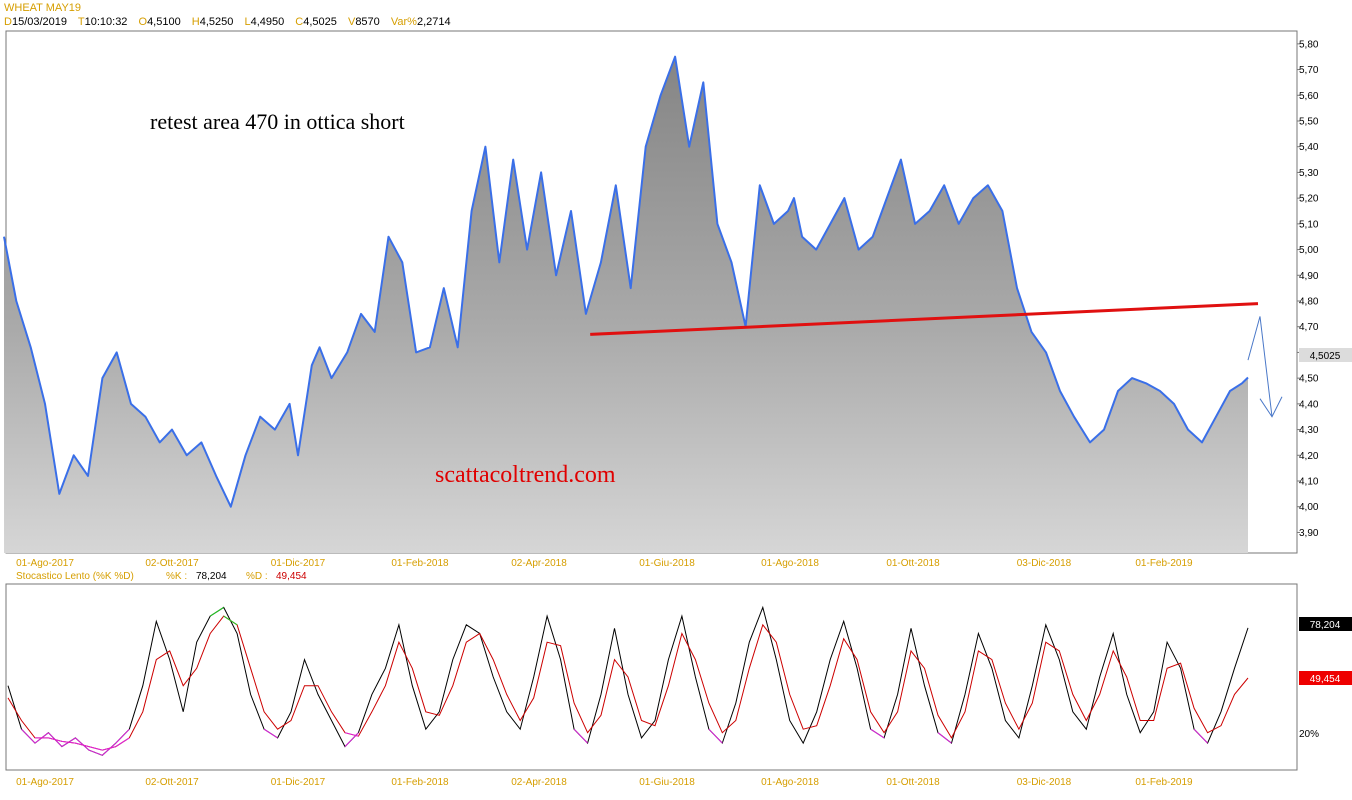 The image size is (1352, 800). I want to click on stochastic-level-label: 20%, so click(1309, 734).